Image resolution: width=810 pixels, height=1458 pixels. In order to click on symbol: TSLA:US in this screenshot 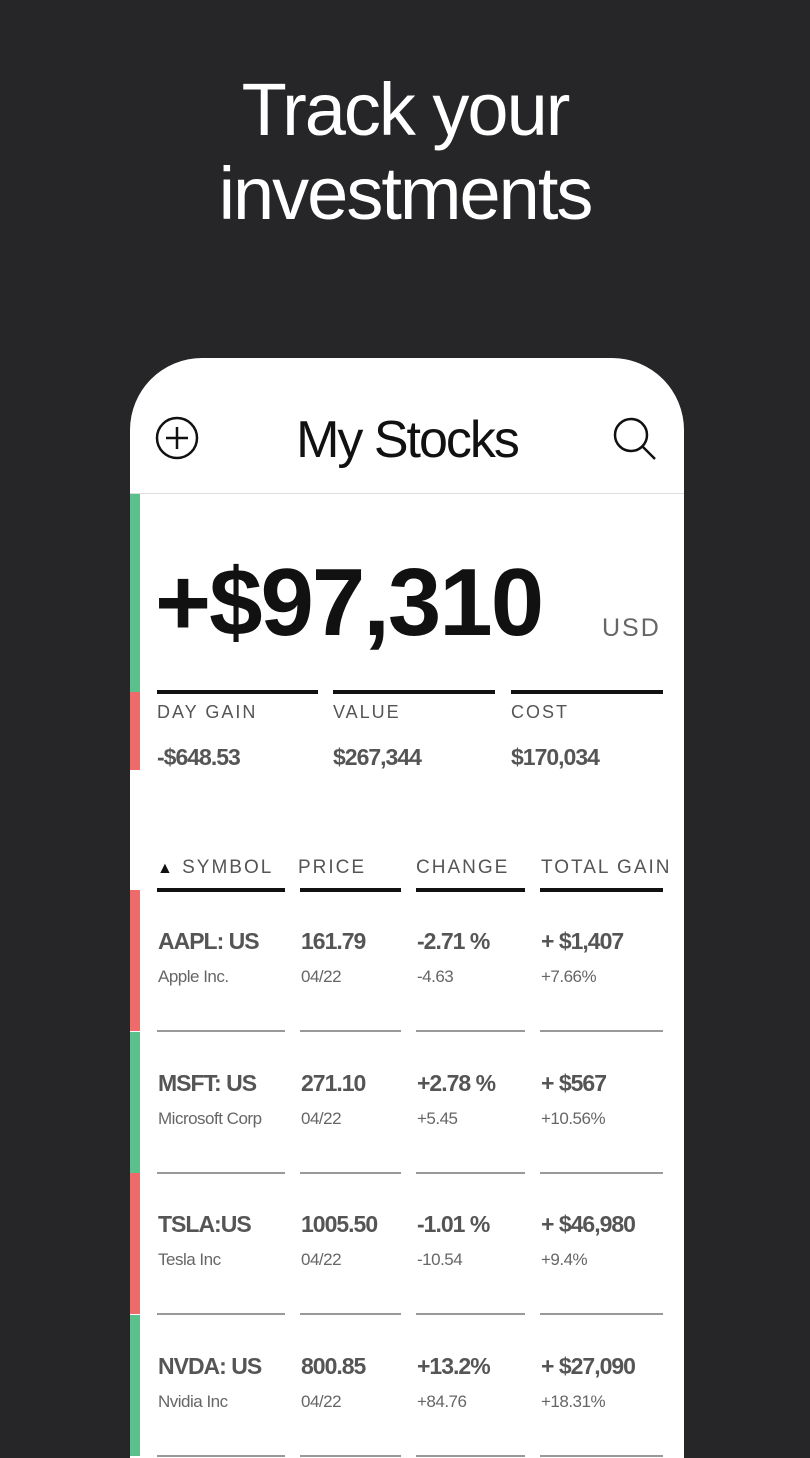, I will do `click(205, 1224)`.